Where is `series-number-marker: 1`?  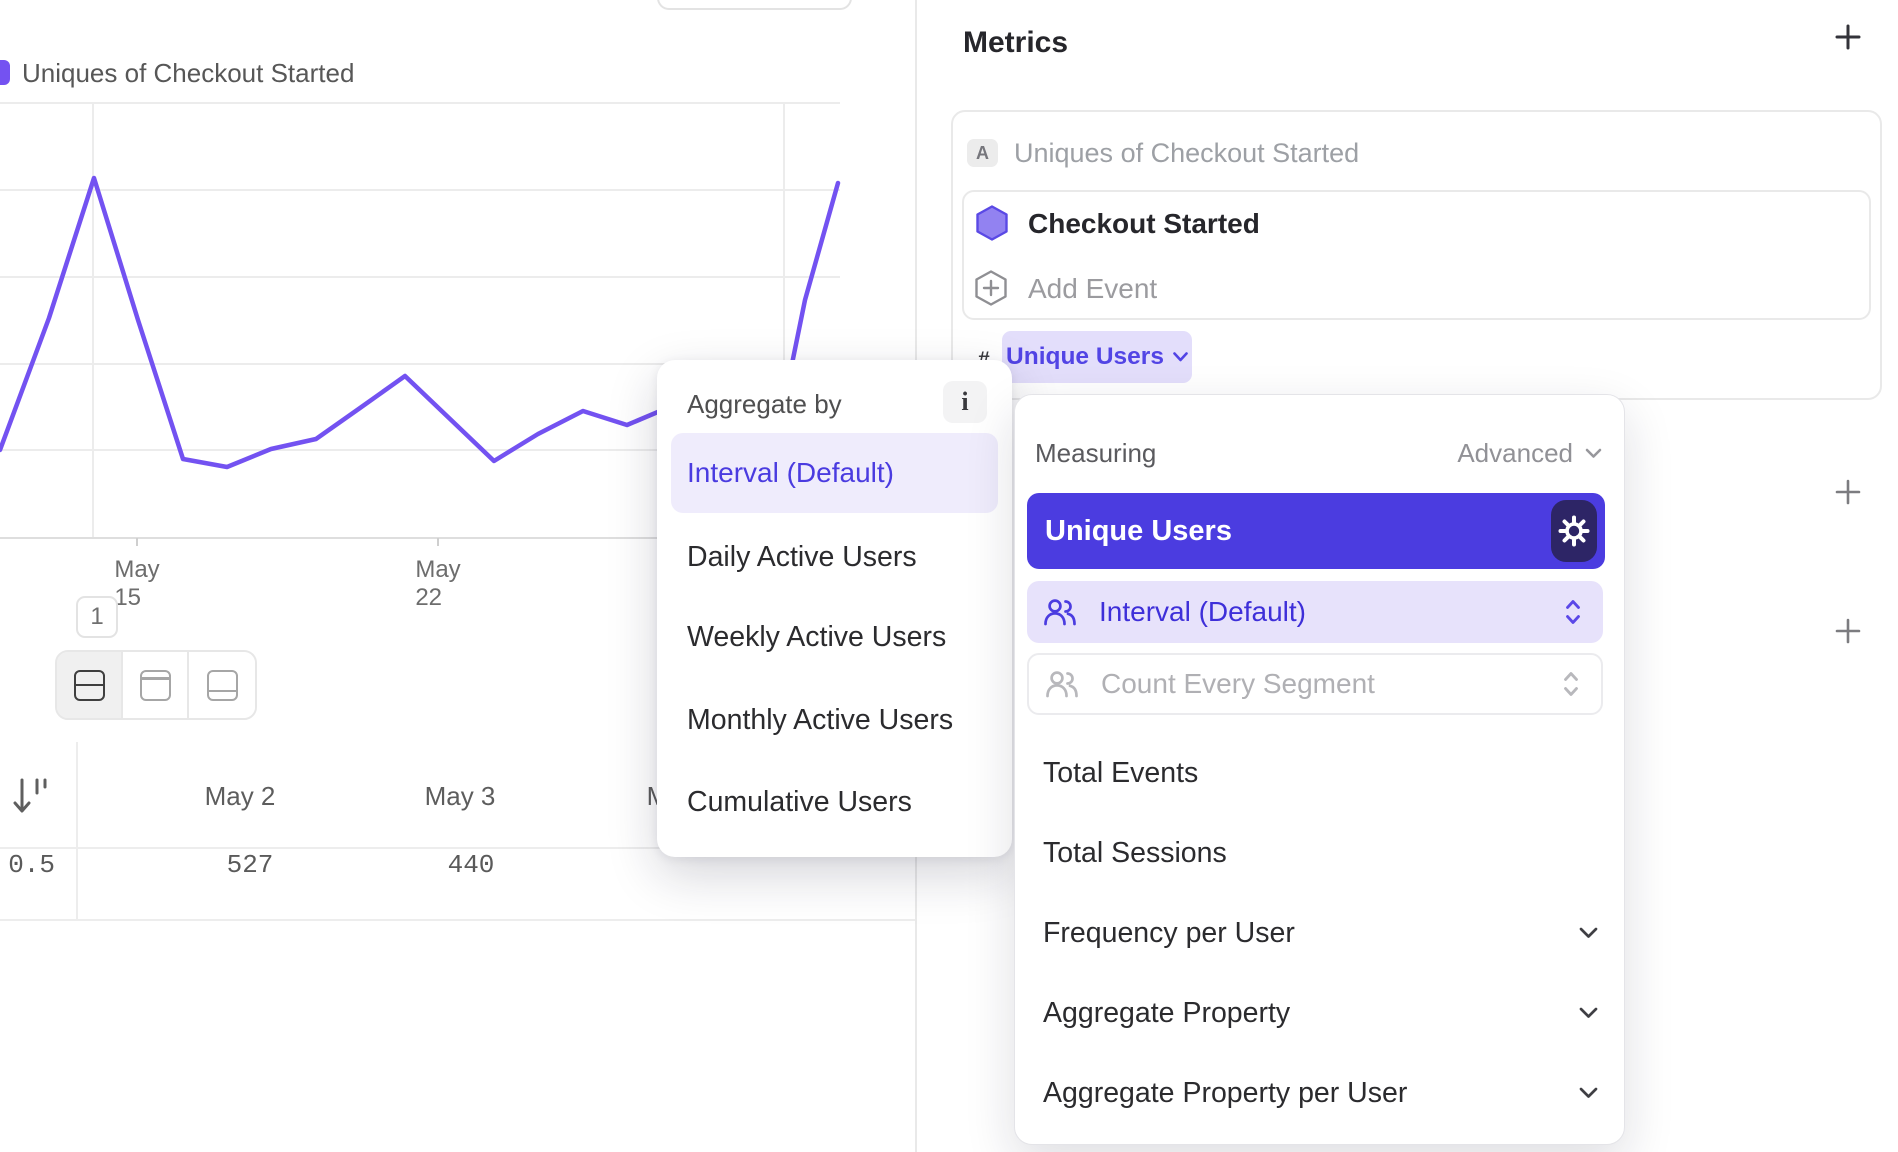
series-number-marker: 1 is located at coordinates (97, 617).